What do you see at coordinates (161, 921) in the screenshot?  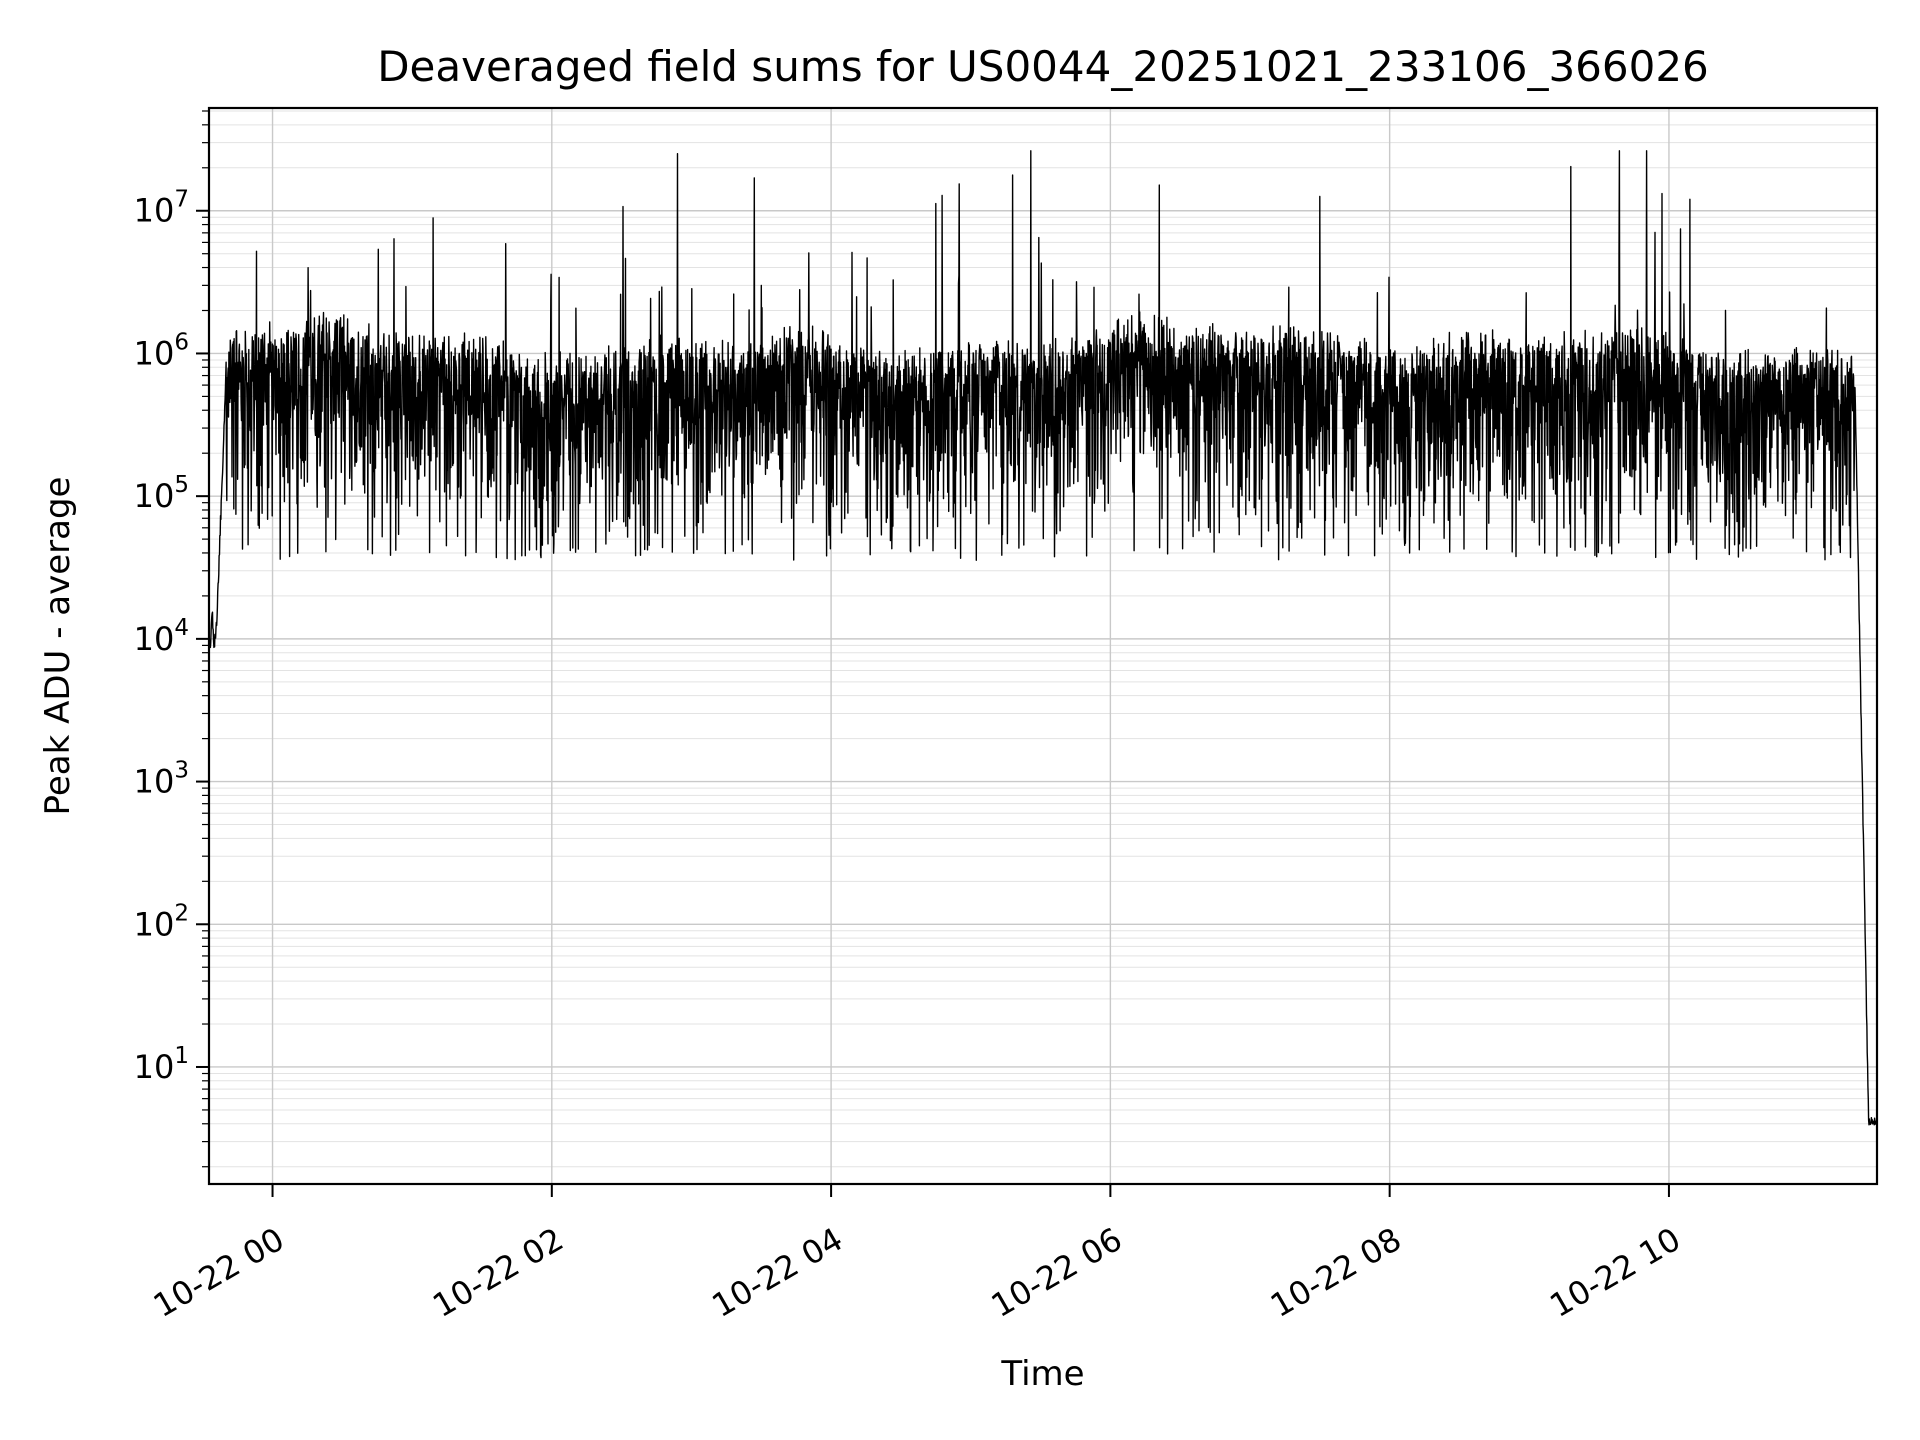 I see `y-tick-label: 10²` at bounding box center [161, 921].